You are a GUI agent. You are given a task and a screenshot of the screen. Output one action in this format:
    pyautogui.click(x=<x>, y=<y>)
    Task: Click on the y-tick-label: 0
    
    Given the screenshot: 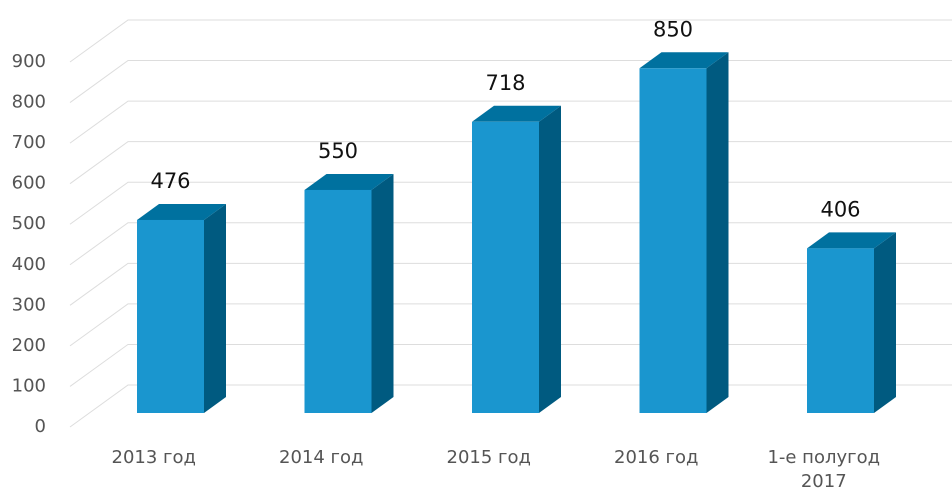 What is the action you would take?
    pyautogui.click(x=40, y=426)
    